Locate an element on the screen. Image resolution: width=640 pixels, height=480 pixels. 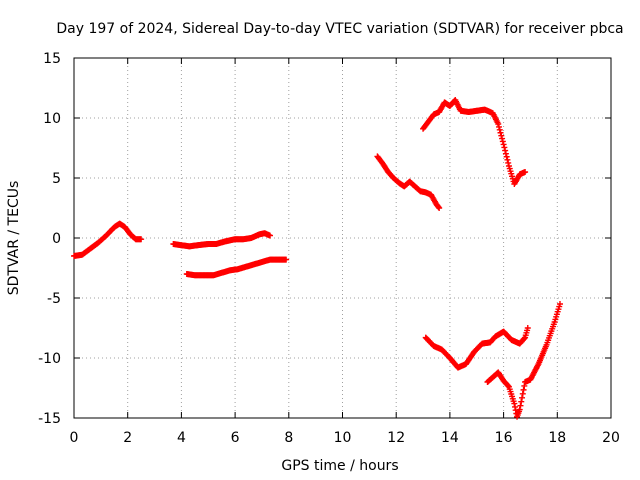
x-tick-label: 4 is located at coordinates (181, 438).